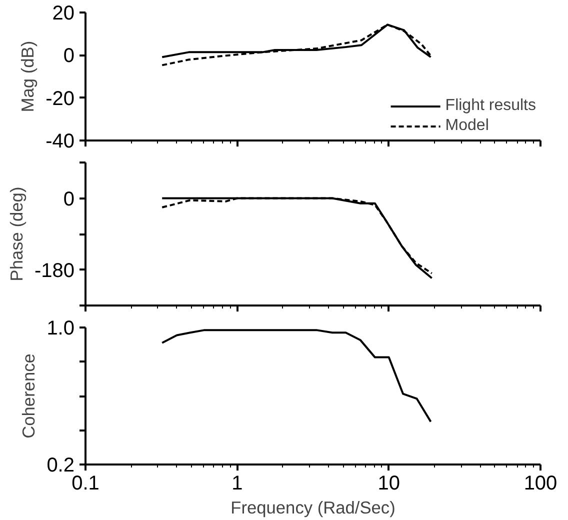 Image resolution: width=568 pixels, height=520 pixels. Describe the element at coordinates (28, 396) in the screenshot. I see `y-axis-title: Coherence` at that location.